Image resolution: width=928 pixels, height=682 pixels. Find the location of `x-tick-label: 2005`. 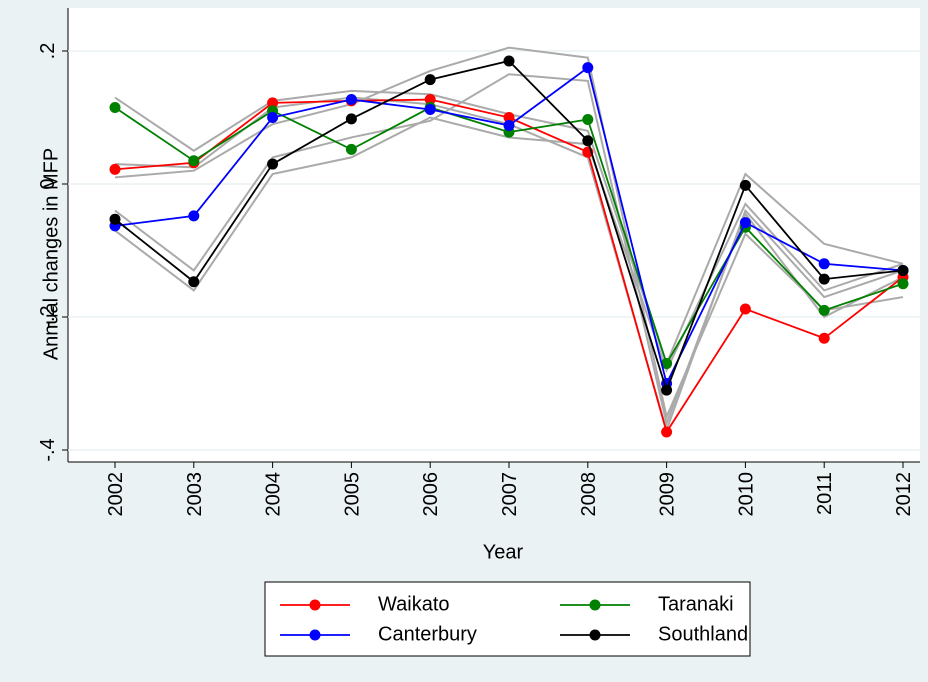

x-tick-label: 2005 is located at coordinates (352, 494).